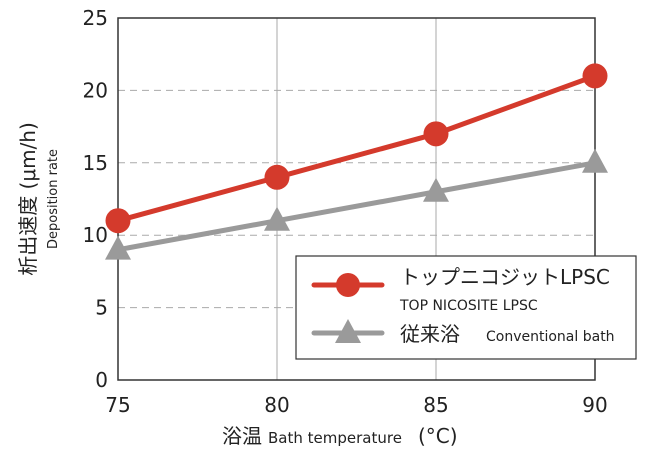 The image size is (654, 450). Describe the element at coordinates (95, 18) in the screenshot. I see `y-tick-label: 25` at that location.